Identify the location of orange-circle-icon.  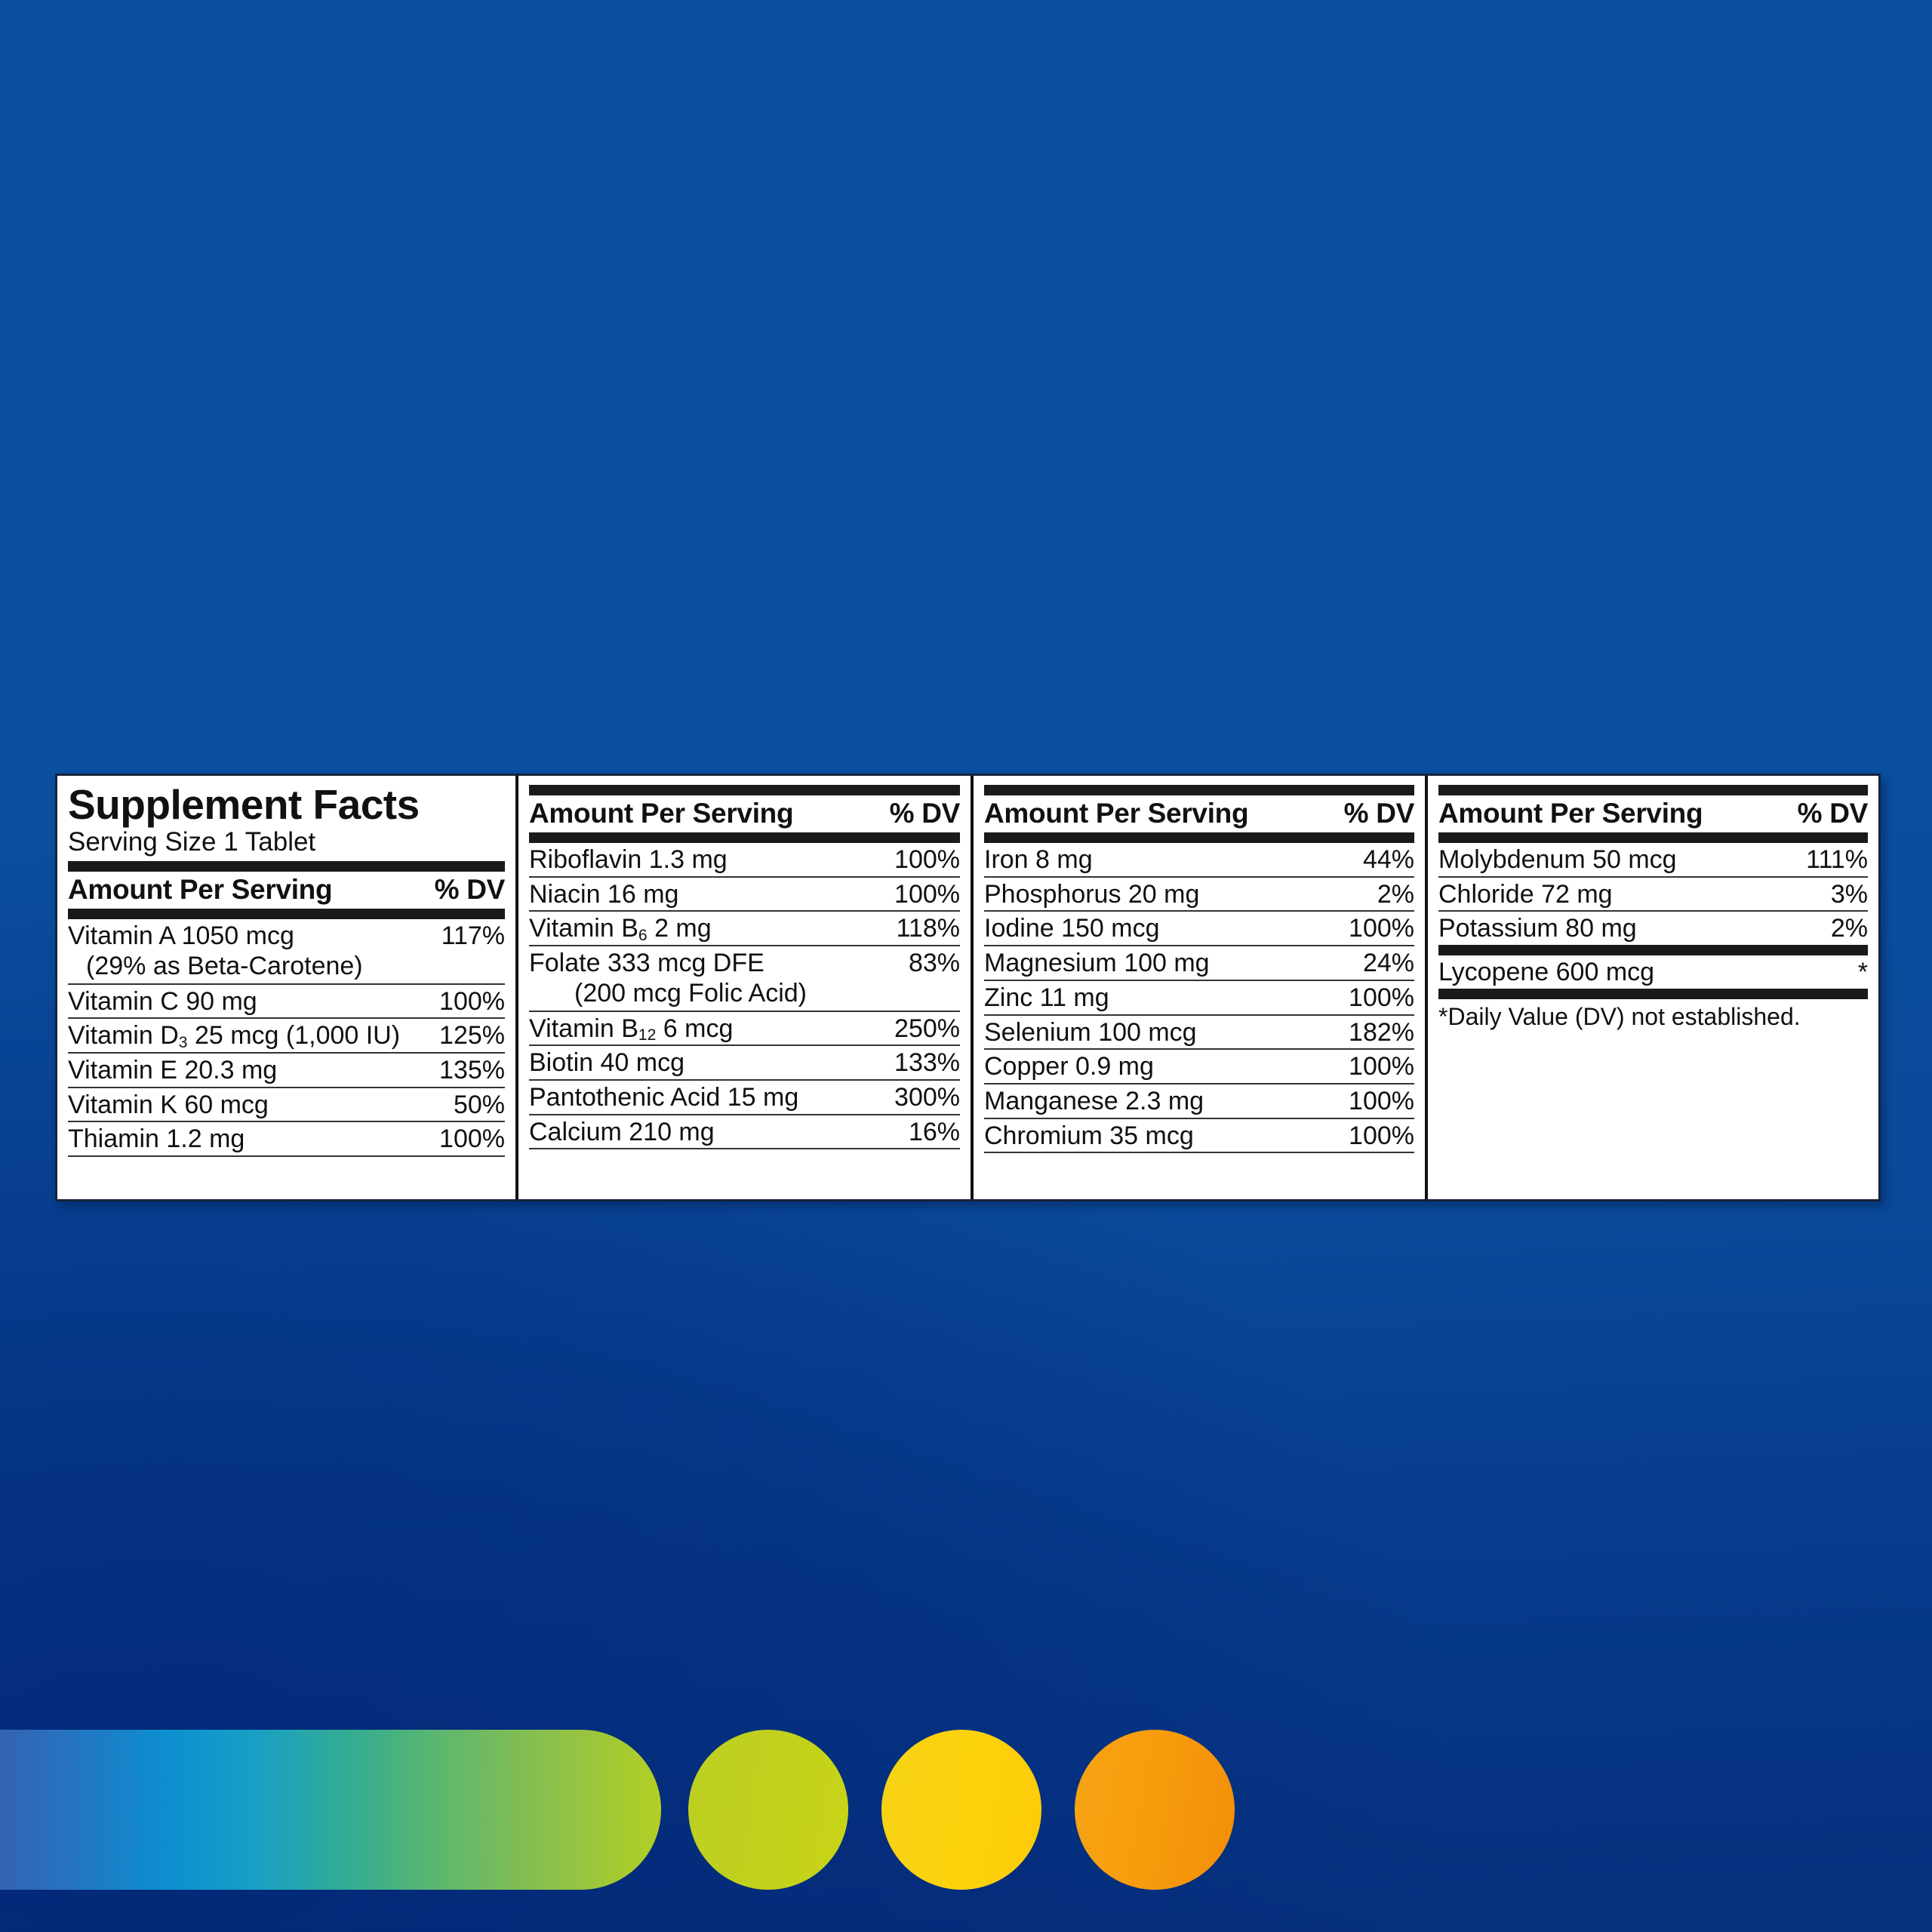
(1155, 1810).